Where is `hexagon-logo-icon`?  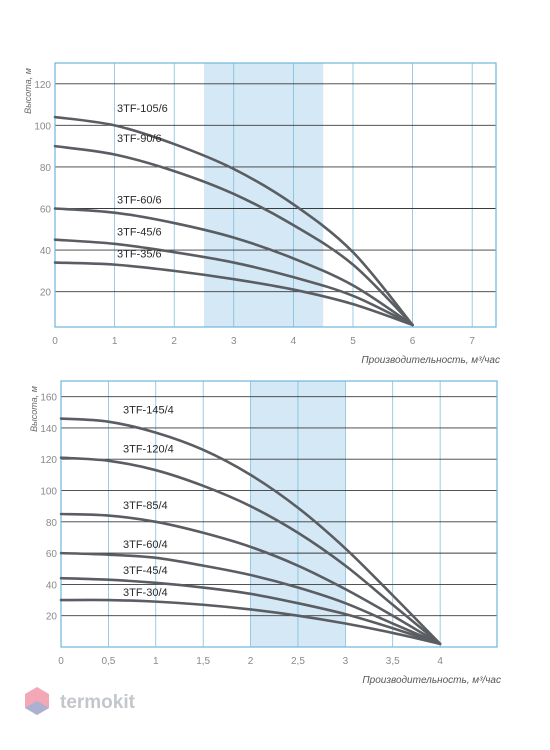
hexagon-logo-icon is located at coordinates (37, 701).